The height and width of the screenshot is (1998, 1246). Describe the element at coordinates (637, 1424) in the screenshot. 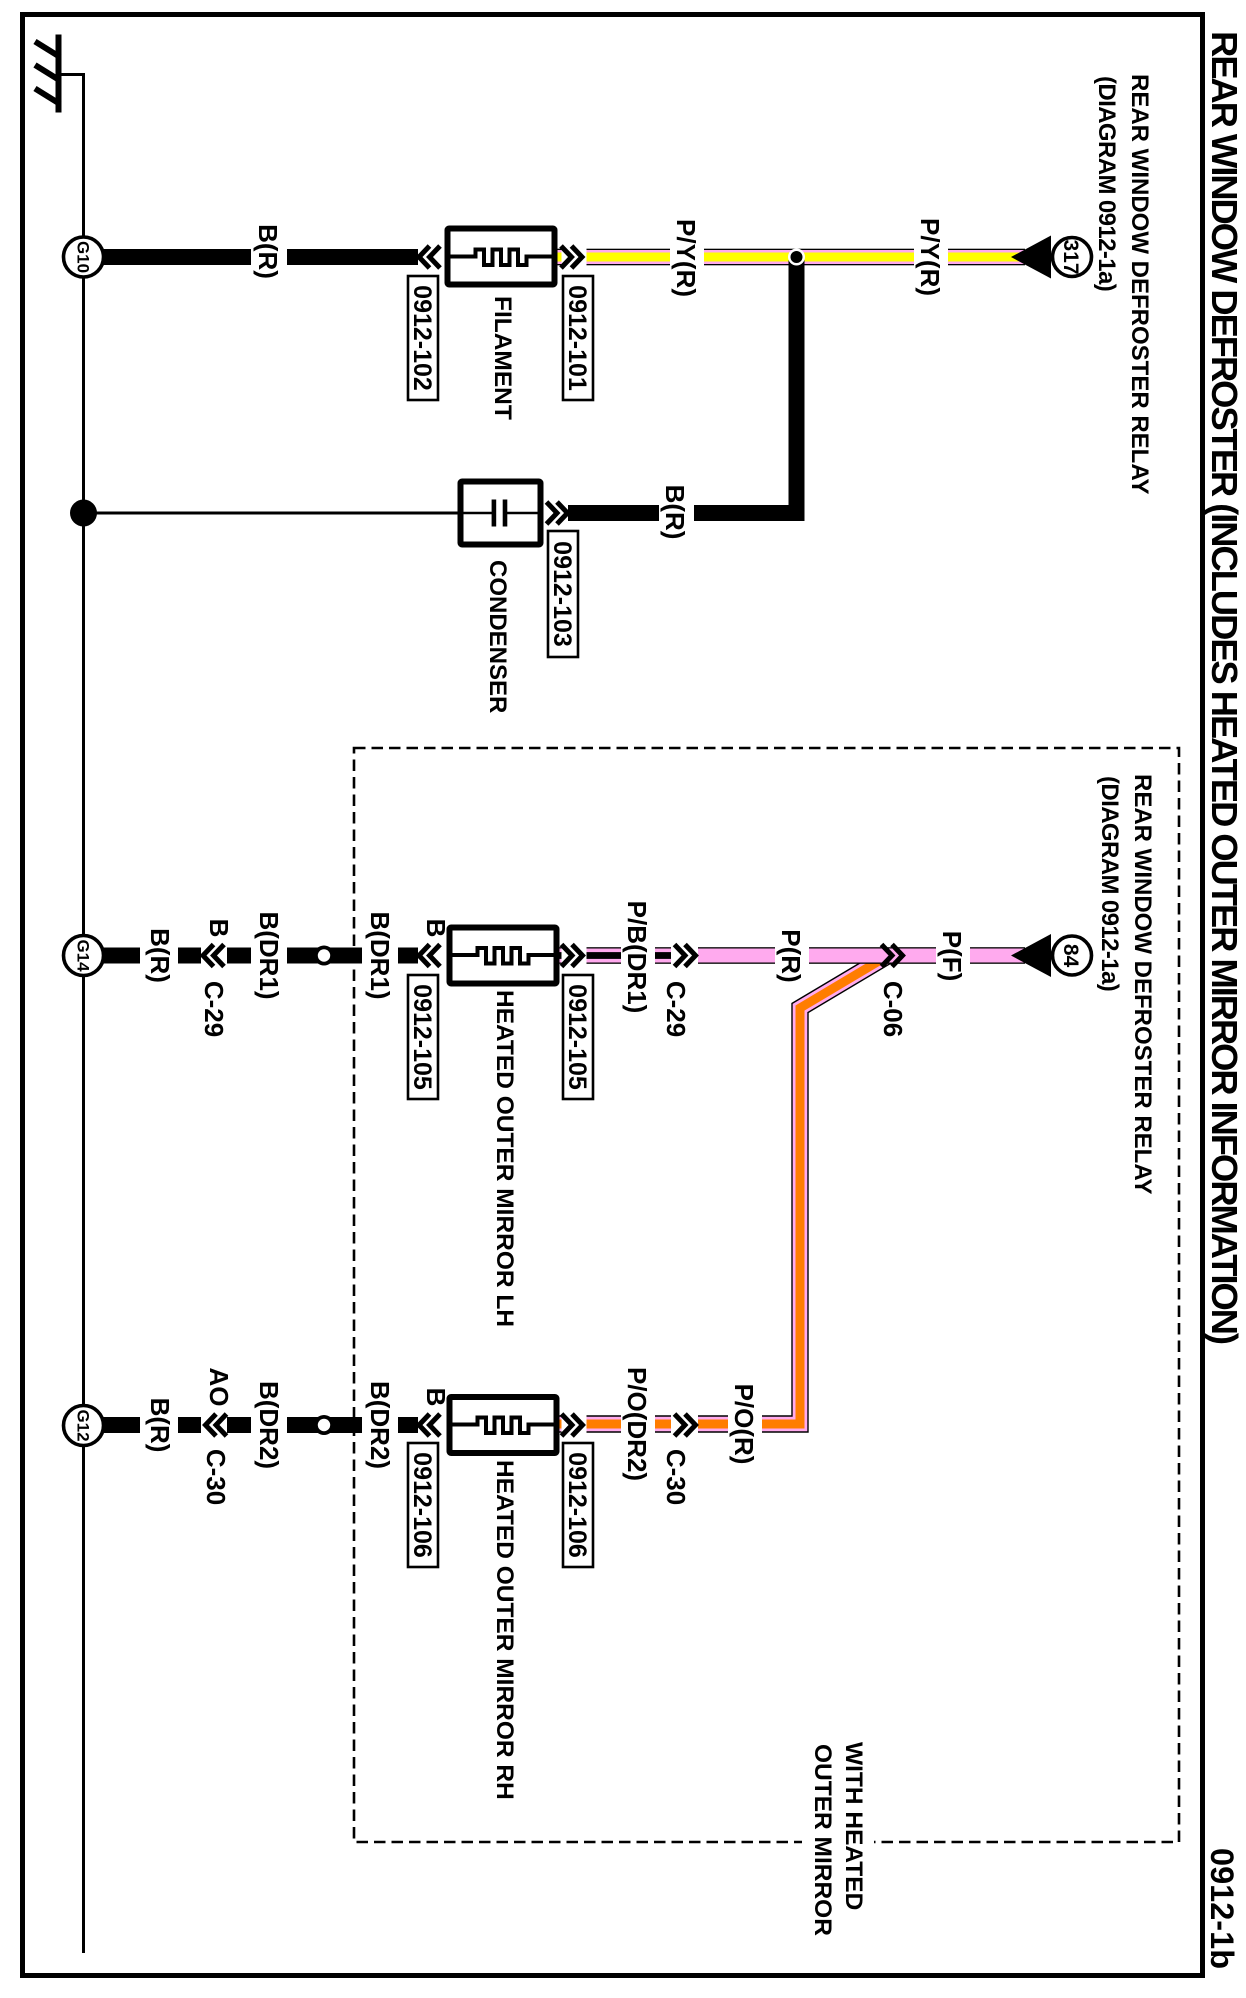

I see `svg-text: P/O(DR2)` at that location.